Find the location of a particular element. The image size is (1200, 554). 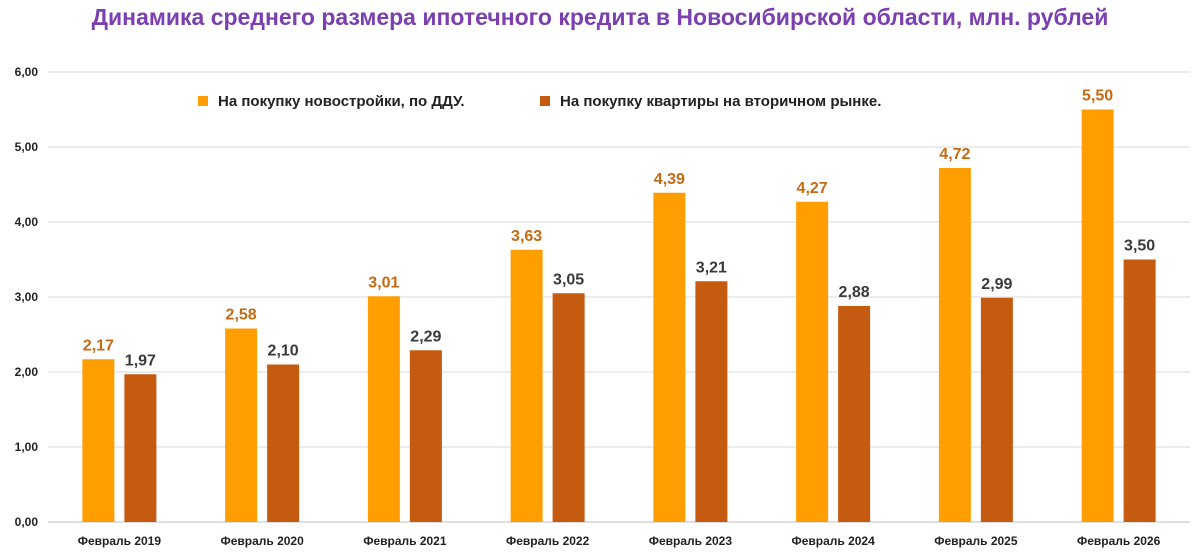

legend-label: На покупку новостройки, по ДДУ. is located at coordinates (341, 101).